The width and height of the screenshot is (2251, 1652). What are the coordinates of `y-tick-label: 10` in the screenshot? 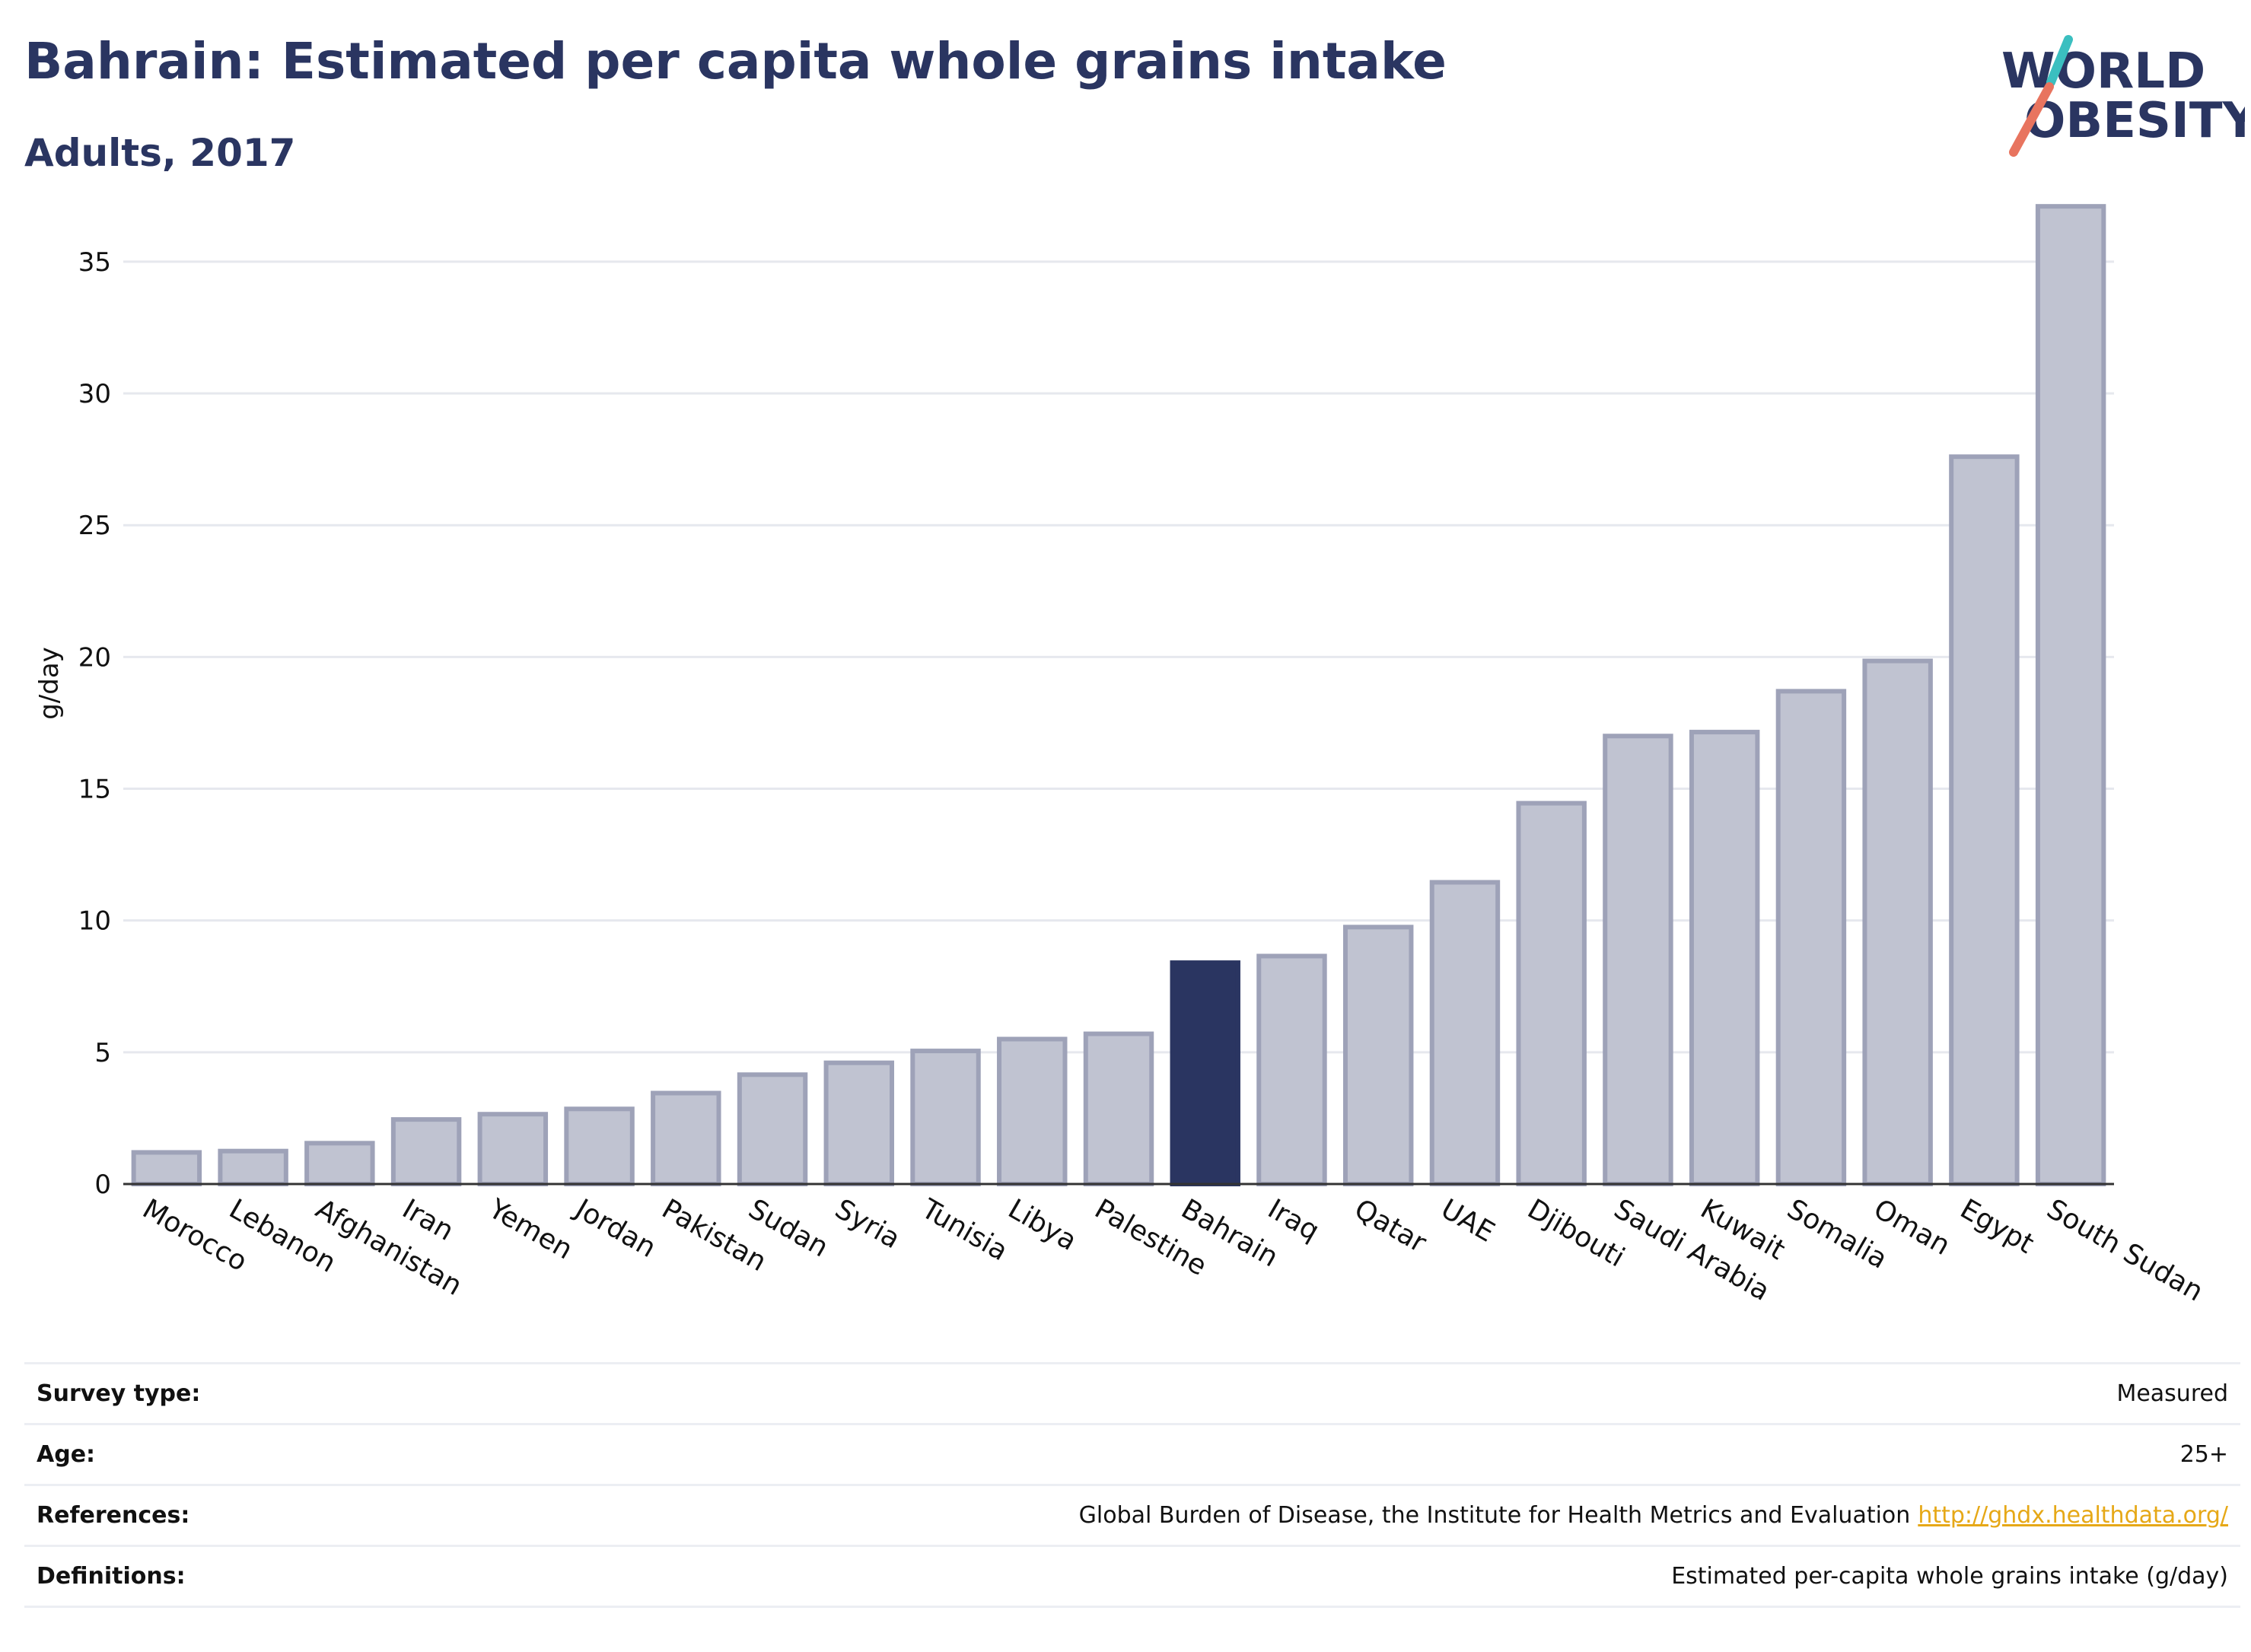 It's located at (94, 922).